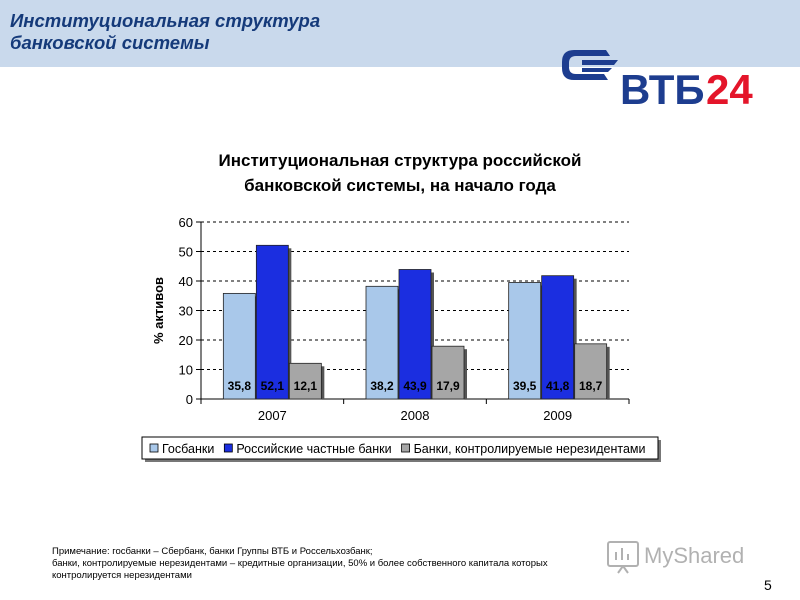  I want to click on bar-value-label: 39,5, so click(525, 386).